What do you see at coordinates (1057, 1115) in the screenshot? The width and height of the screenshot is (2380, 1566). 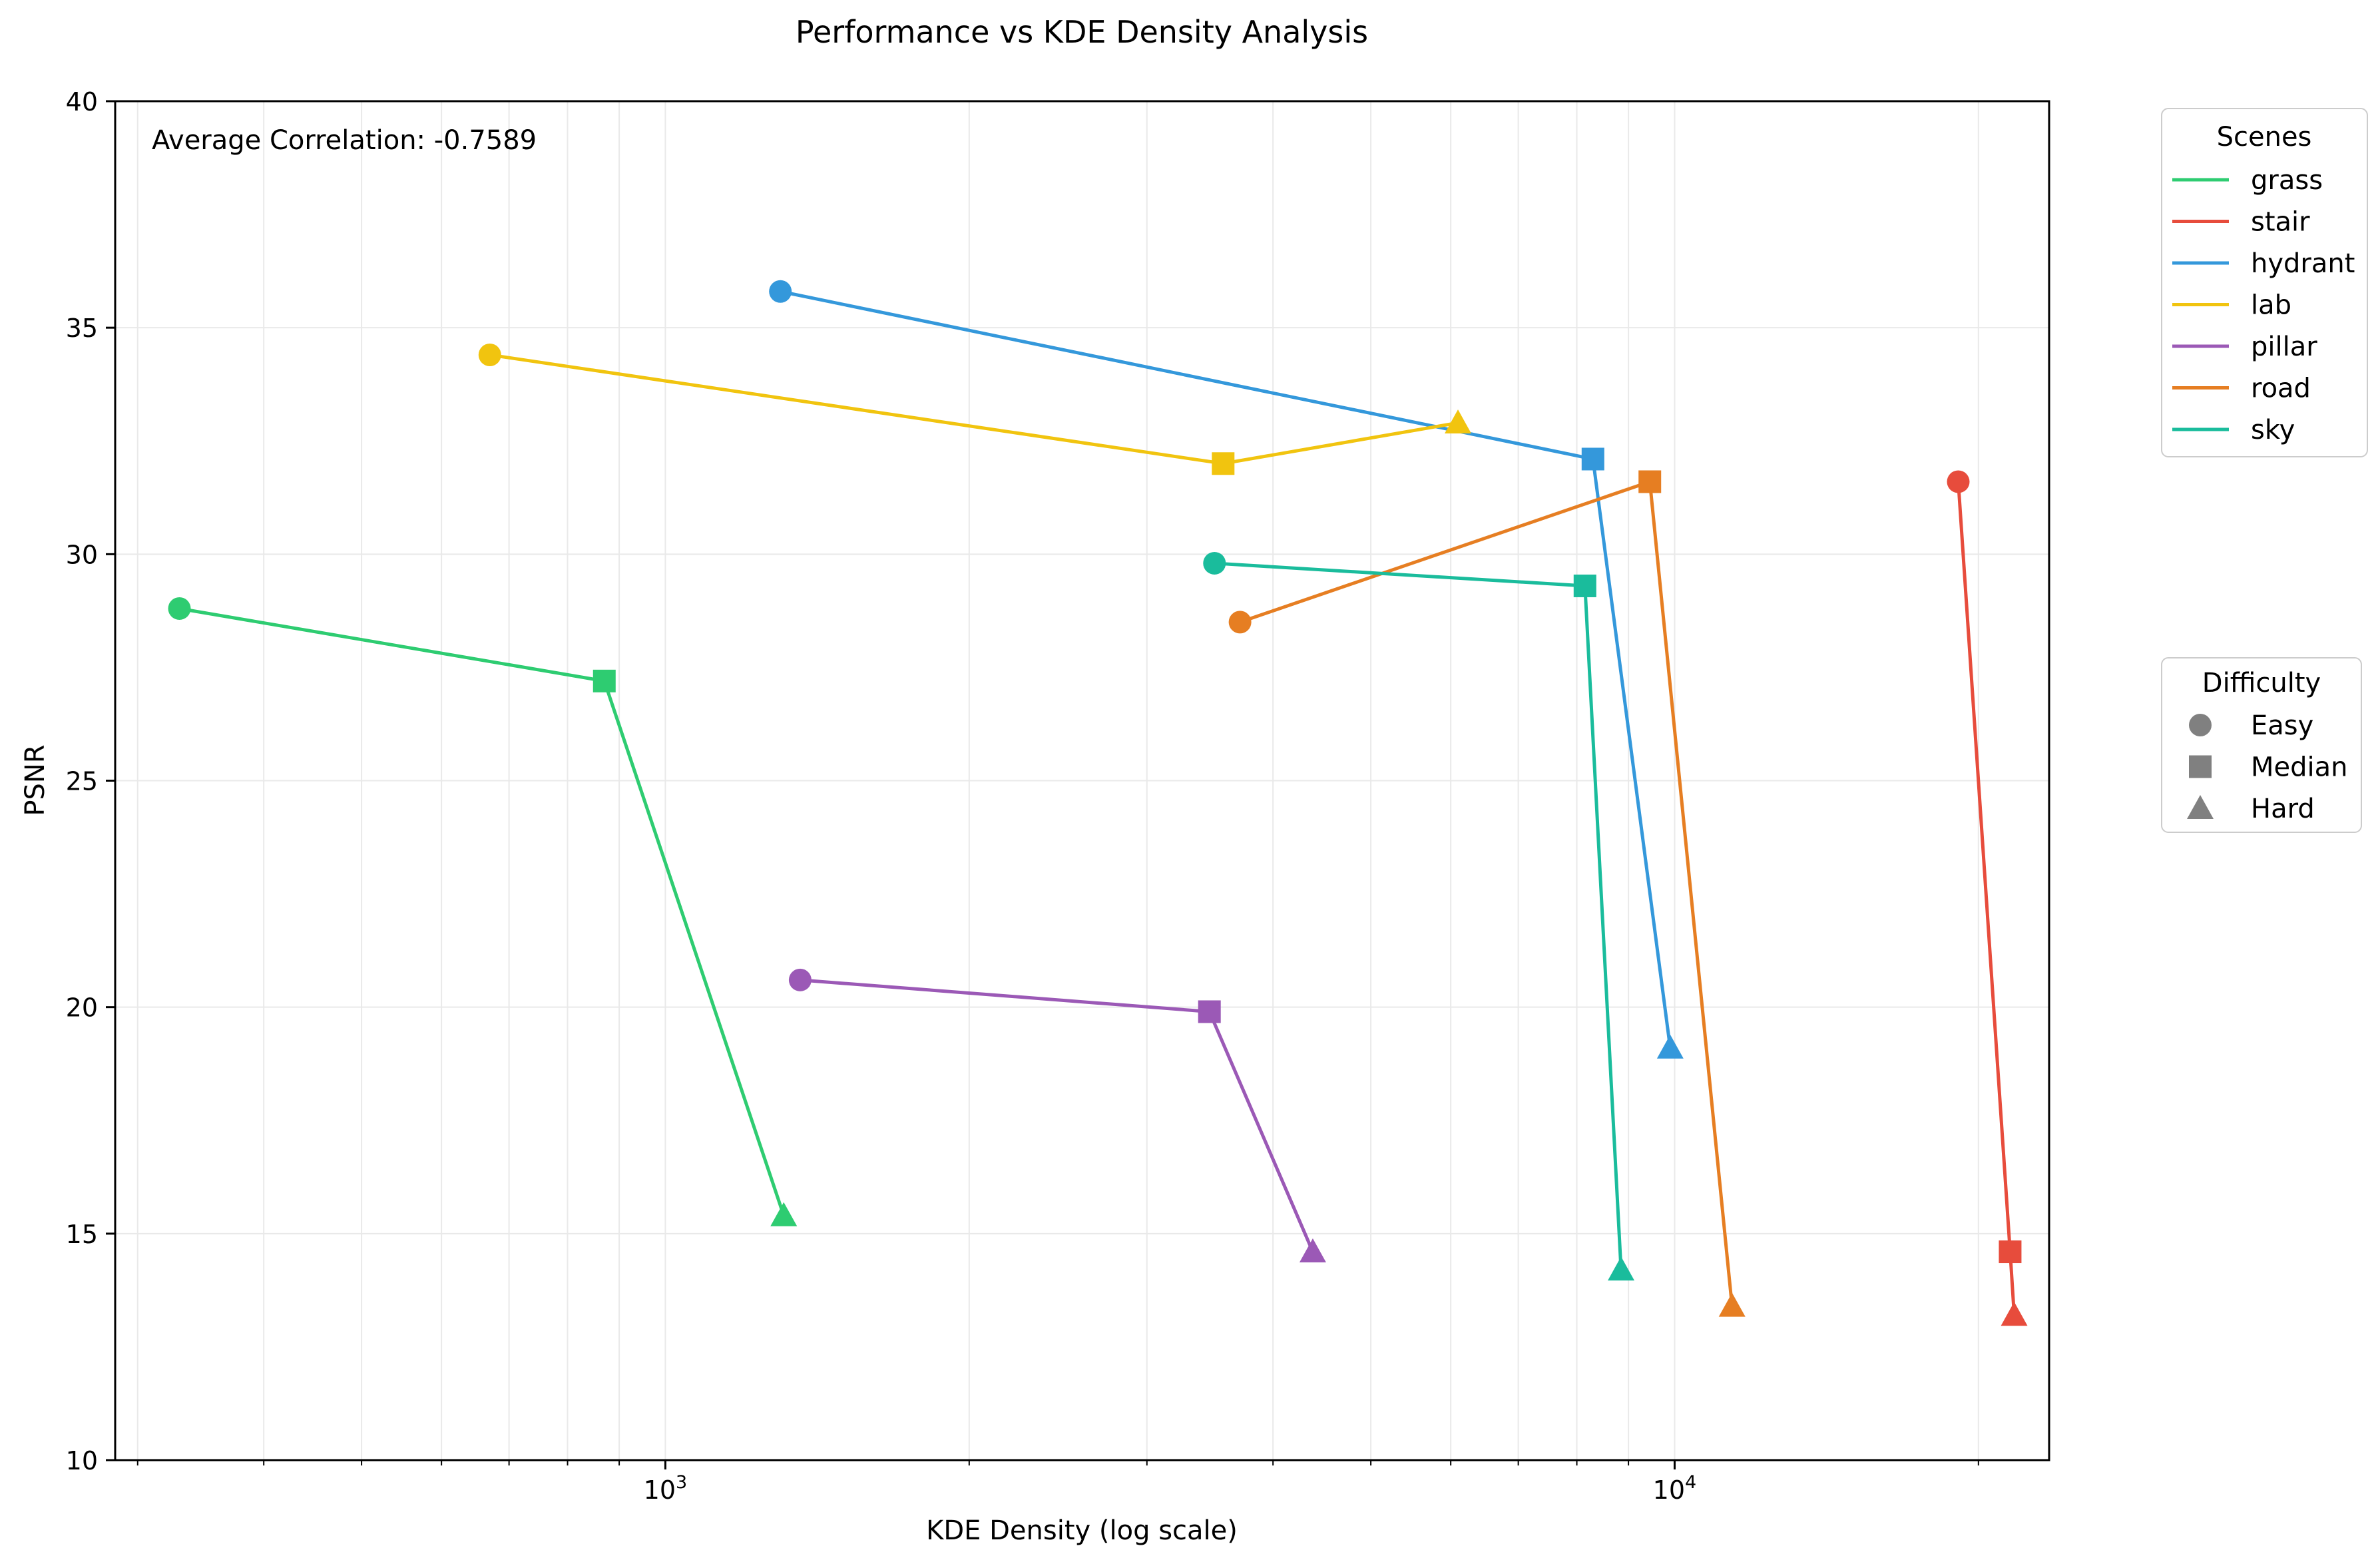 I see `series-pillar` at bounding box center [1057, 1115].